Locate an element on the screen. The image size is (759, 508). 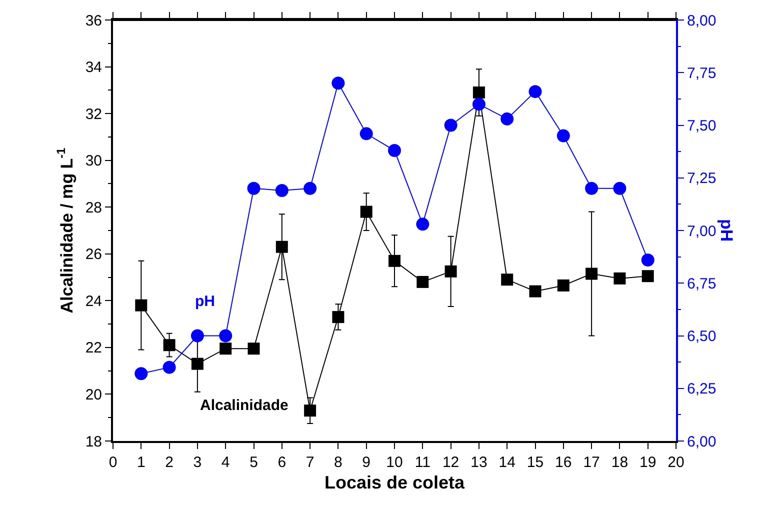
y2-tick-label: 7,75 is located at coordinates (701, 73).